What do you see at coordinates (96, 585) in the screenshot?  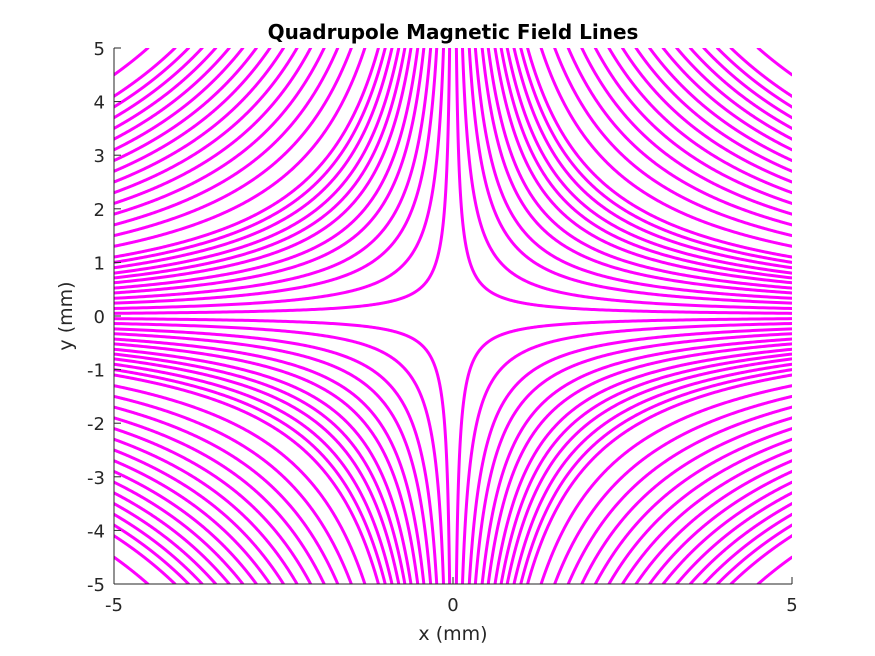 I see `y-tick-label--5: -5` at bounding box center [96, 585].